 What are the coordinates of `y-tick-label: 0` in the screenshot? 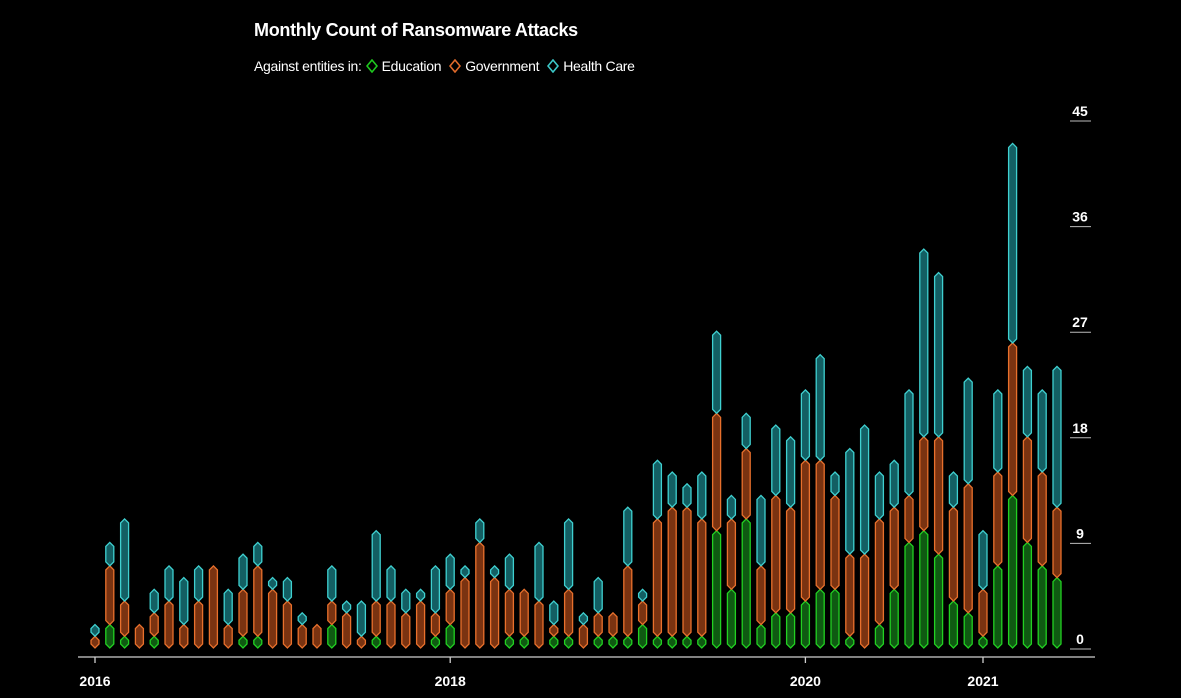 It's located at (1080, 639).